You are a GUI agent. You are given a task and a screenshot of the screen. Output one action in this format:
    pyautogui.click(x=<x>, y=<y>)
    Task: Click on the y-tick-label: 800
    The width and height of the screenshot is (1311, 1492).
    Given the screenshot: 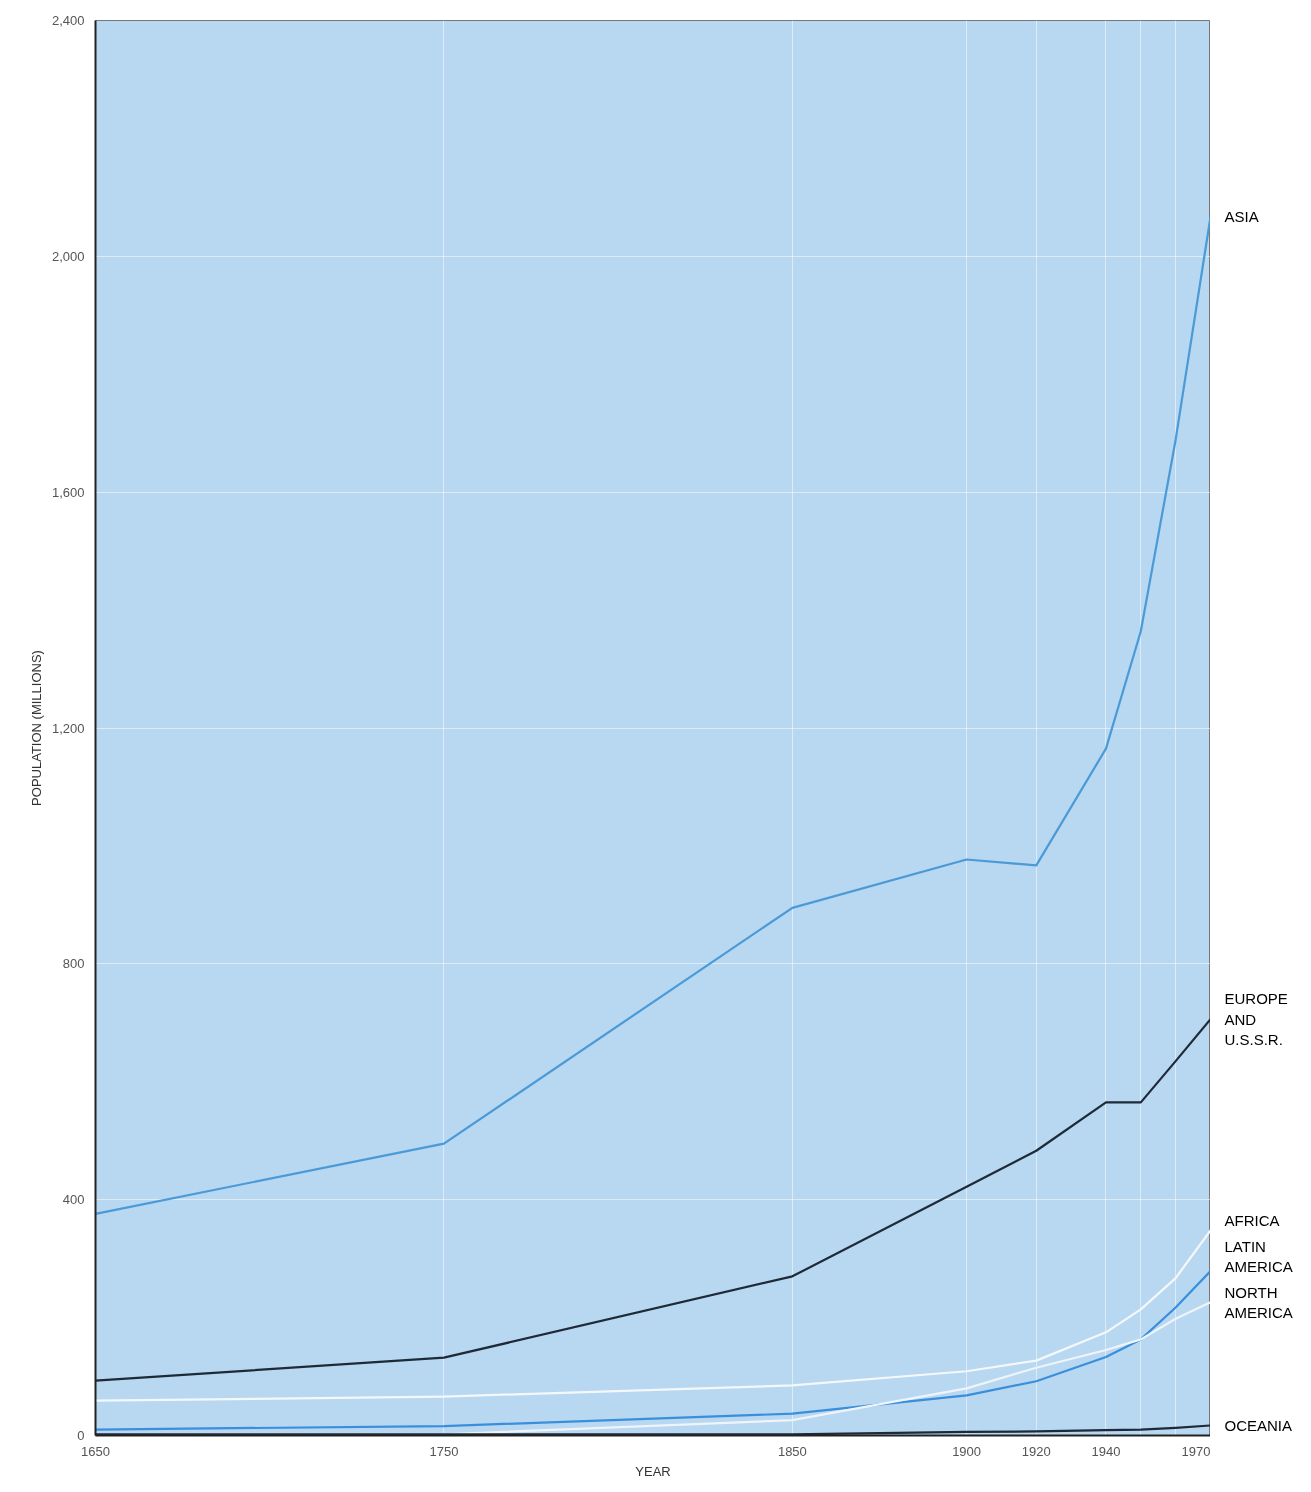 What is the action you would take?
    pyautogui.click(x=73, y=964)
    